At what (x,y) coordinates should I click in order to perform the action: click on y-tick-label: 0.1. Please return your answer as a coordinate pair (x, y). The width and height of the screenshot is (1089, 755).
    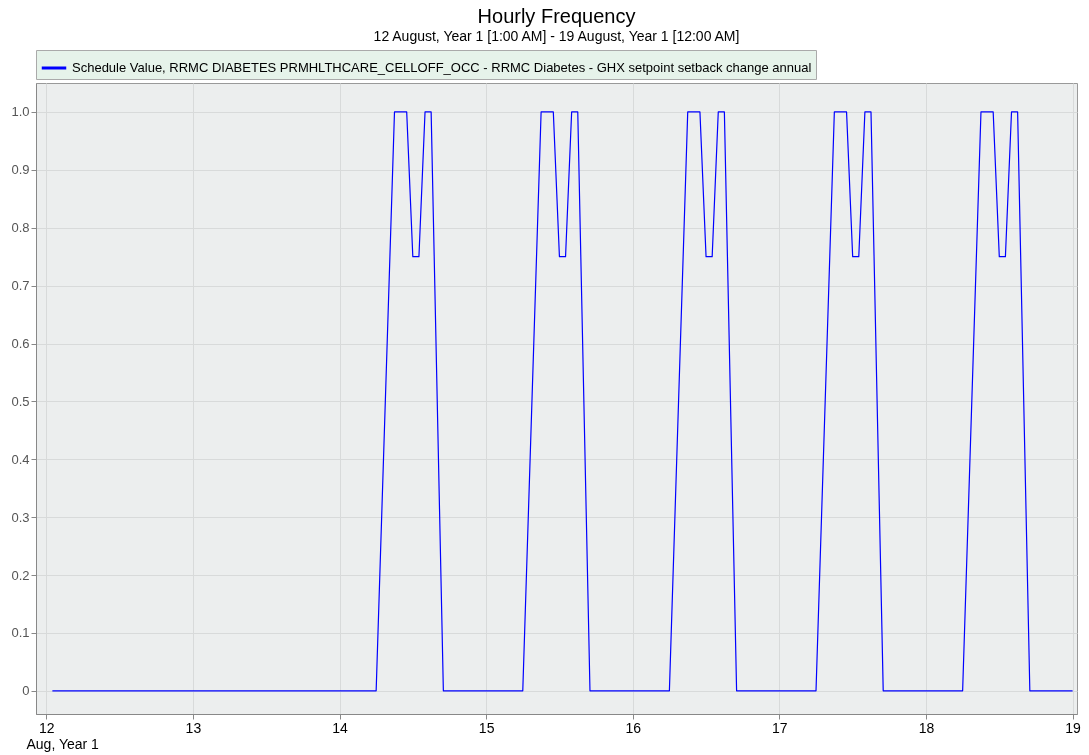
    Looking at the image, I should click on (20, 633).